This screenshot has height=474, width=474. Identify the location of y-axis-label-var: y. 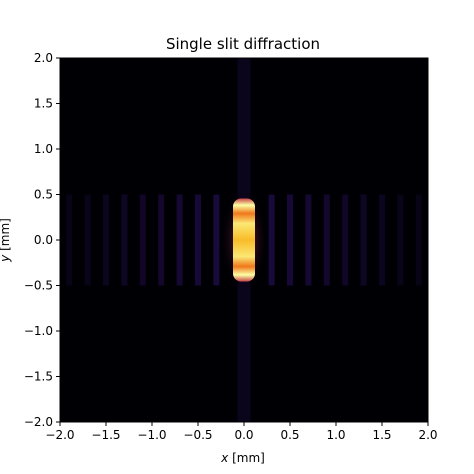
(6, 258).